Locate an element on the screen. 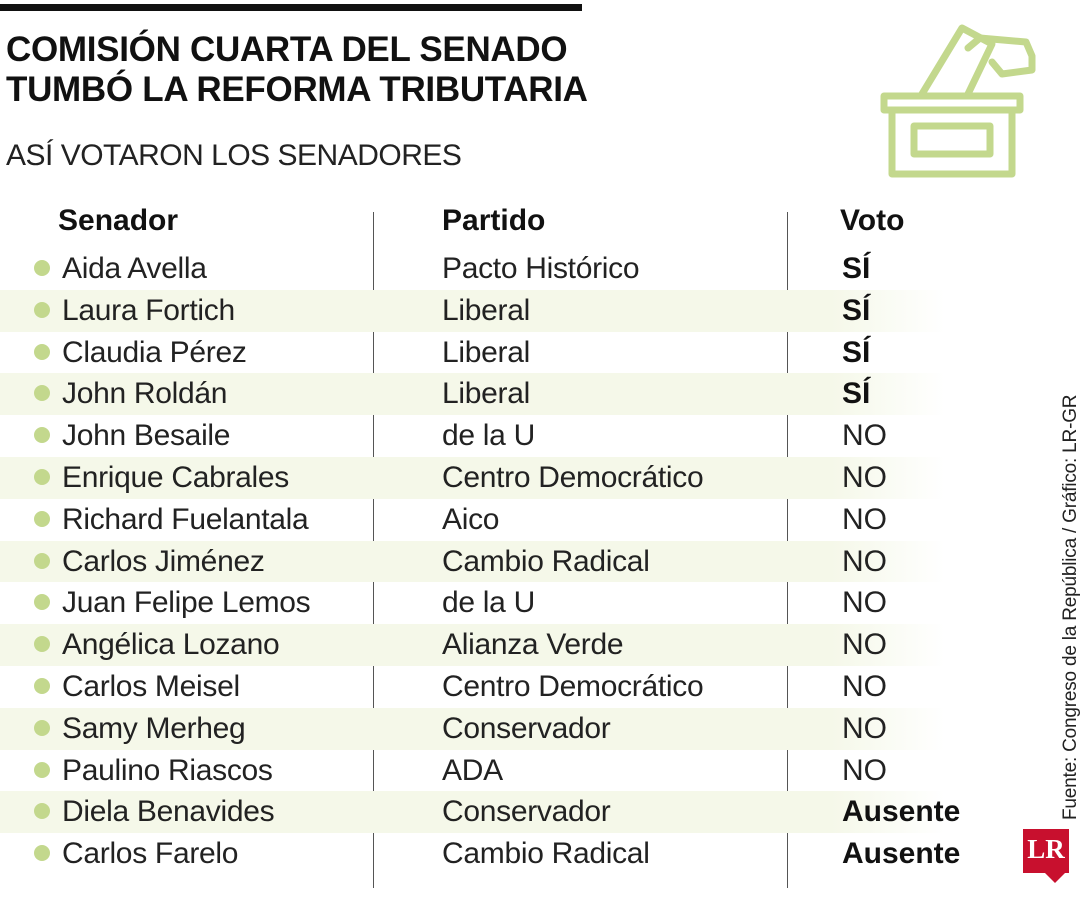 The height and width of the screenshot is (900, 1080). lr-logo: LR is located at coordinates (1046, 856).